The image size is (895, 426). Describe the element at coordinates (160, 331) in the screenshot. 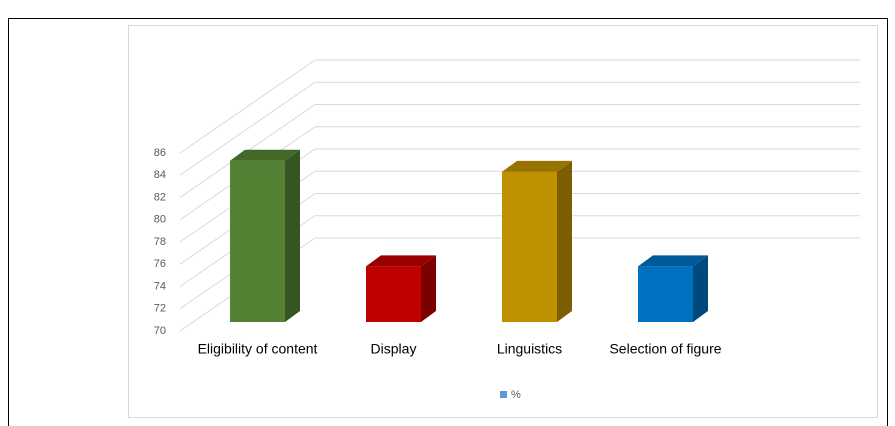

I see `y-tick-label: 70` at that location.